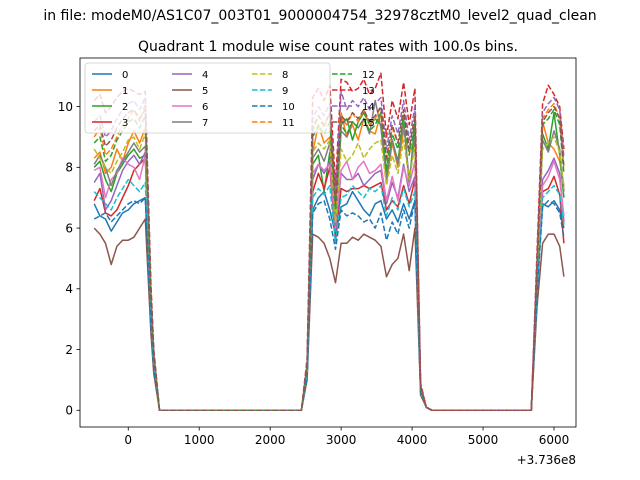 This screenshot has width=640, height=480. Describe the element at coordinates (270, 440) in the screenshot. I see `x-tick-label: 2000` at that location.